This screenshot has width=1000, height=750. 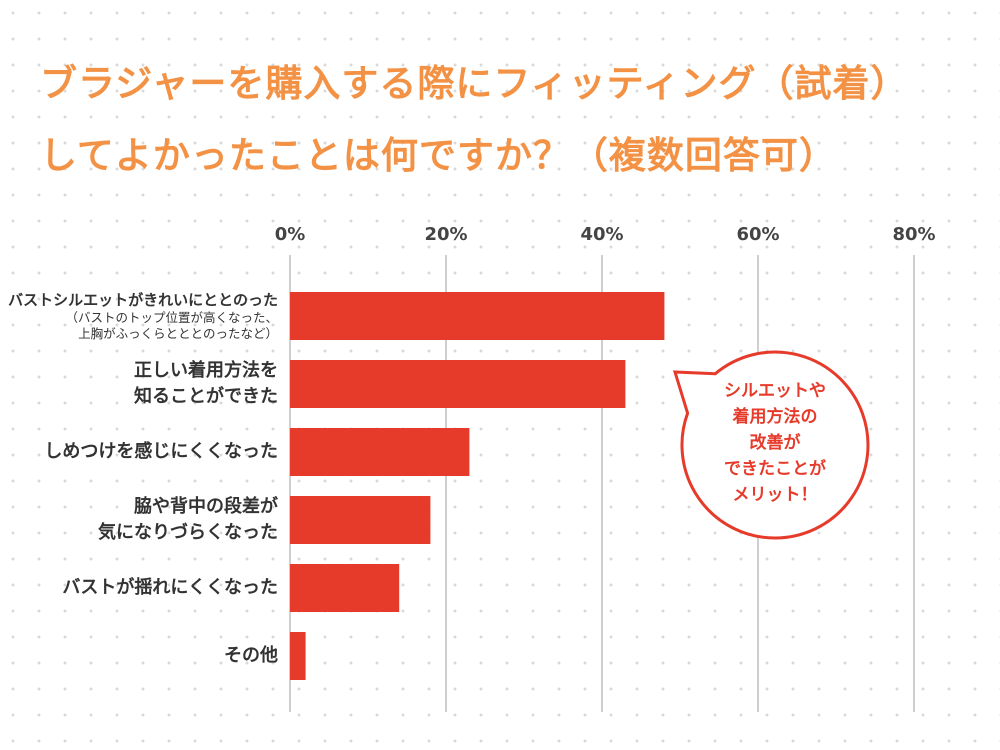 What do you see at coordinates (290, 234) in the screenshot?
I see `x-tick-label: 0%` at bounding box center [290, 234].